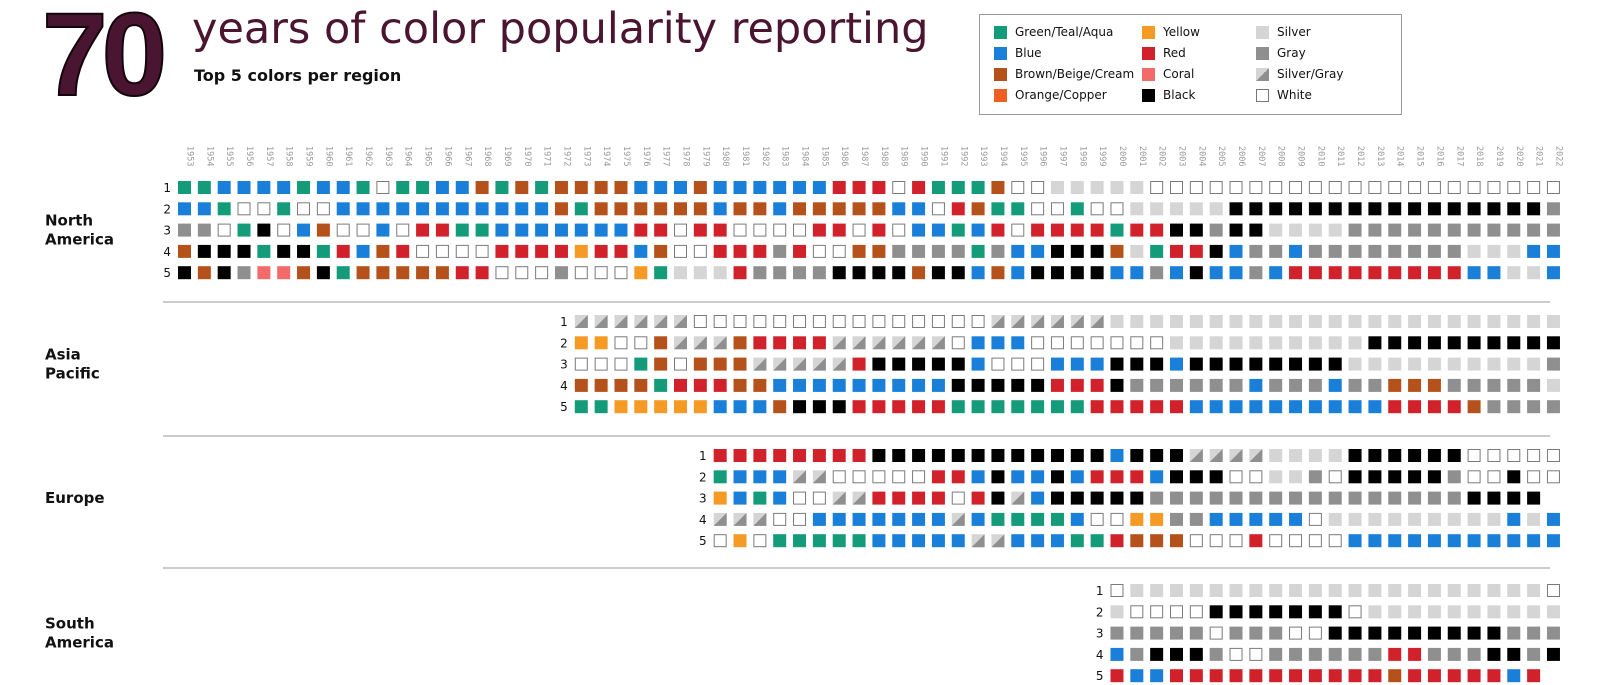 This screenshot has width=1620, height=685. What do you see at coordinates (1262, 95) in the screenshot?
I see `legend-swatch` at bounding box center [1262, 95].